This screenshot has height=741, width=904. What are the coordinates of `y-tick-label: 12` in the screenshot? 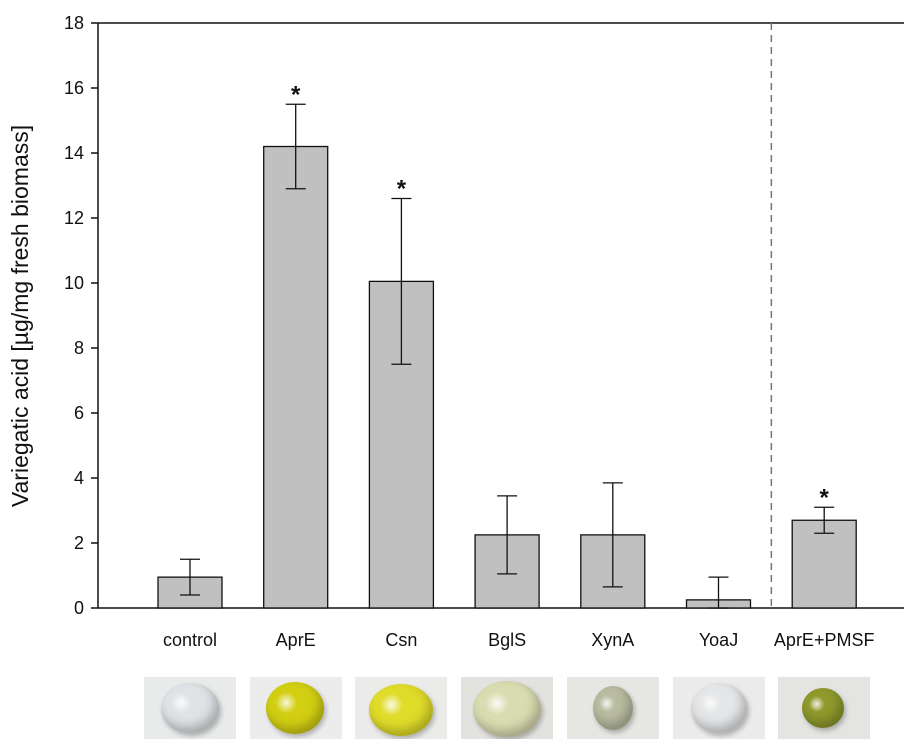 It's located at (74, 218).